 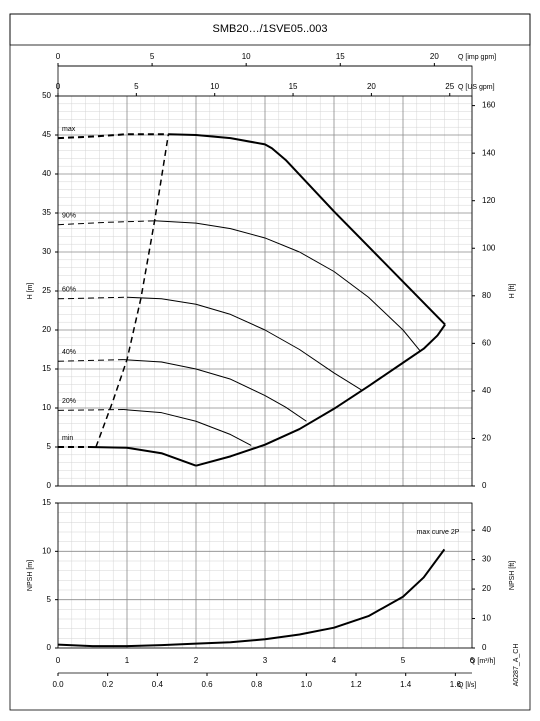 I want to click on curve-label: min, so click(x=67, y=438).